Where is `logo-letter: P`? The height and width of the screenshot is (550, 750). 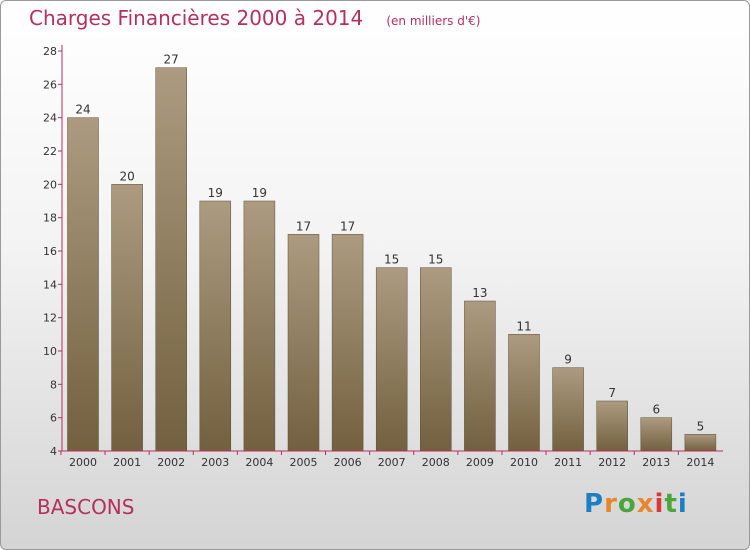 logo-letter: P is located at coordinates (594, 504).